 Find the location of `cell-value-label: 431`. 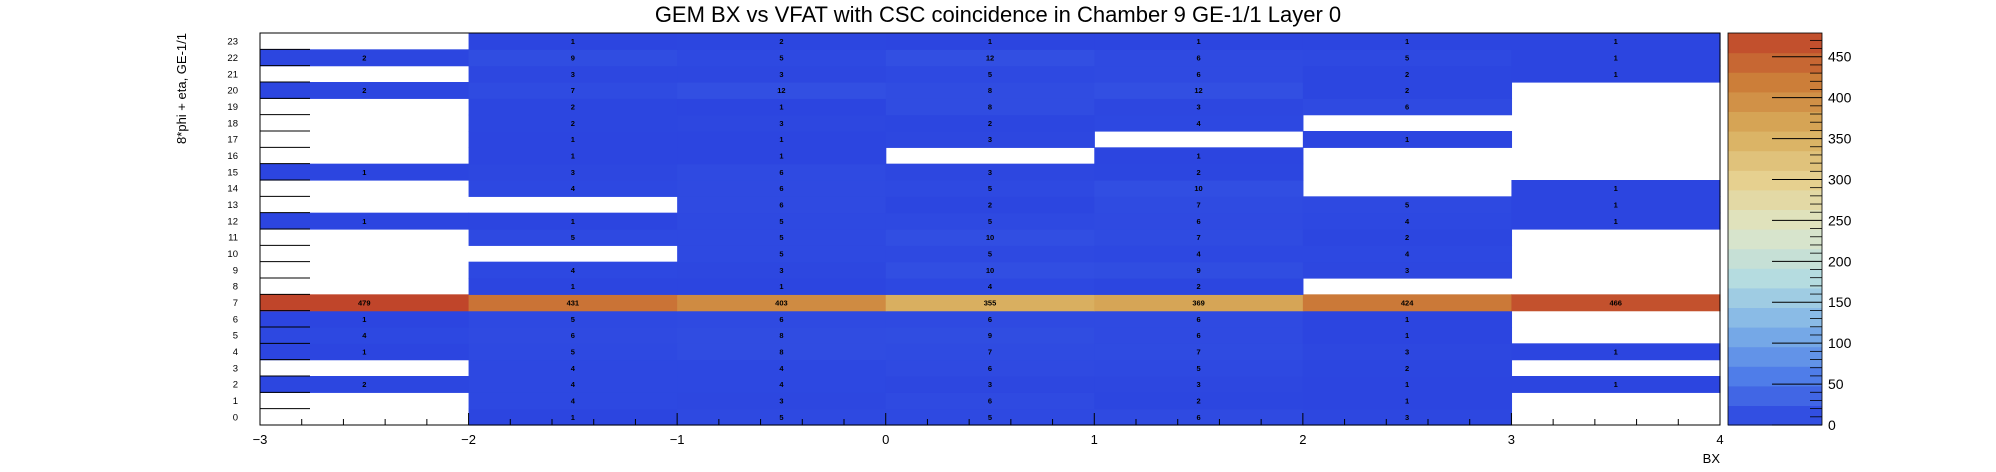

cell-value-label: 431 is located at coordinates (573, 303).